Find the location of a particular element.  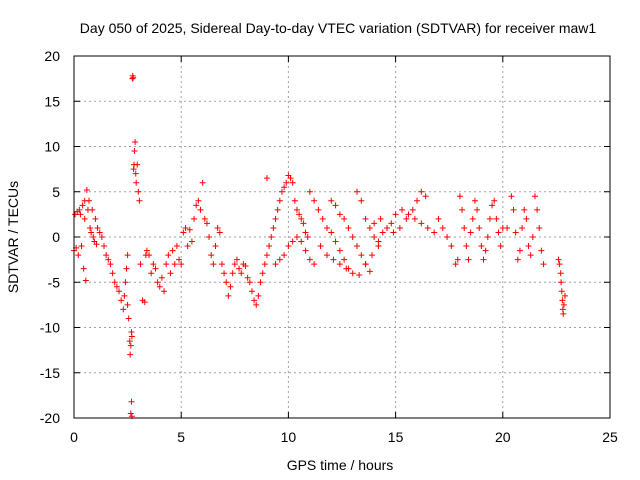

y-tick-label: 20 is located at coordinates (52, 56).